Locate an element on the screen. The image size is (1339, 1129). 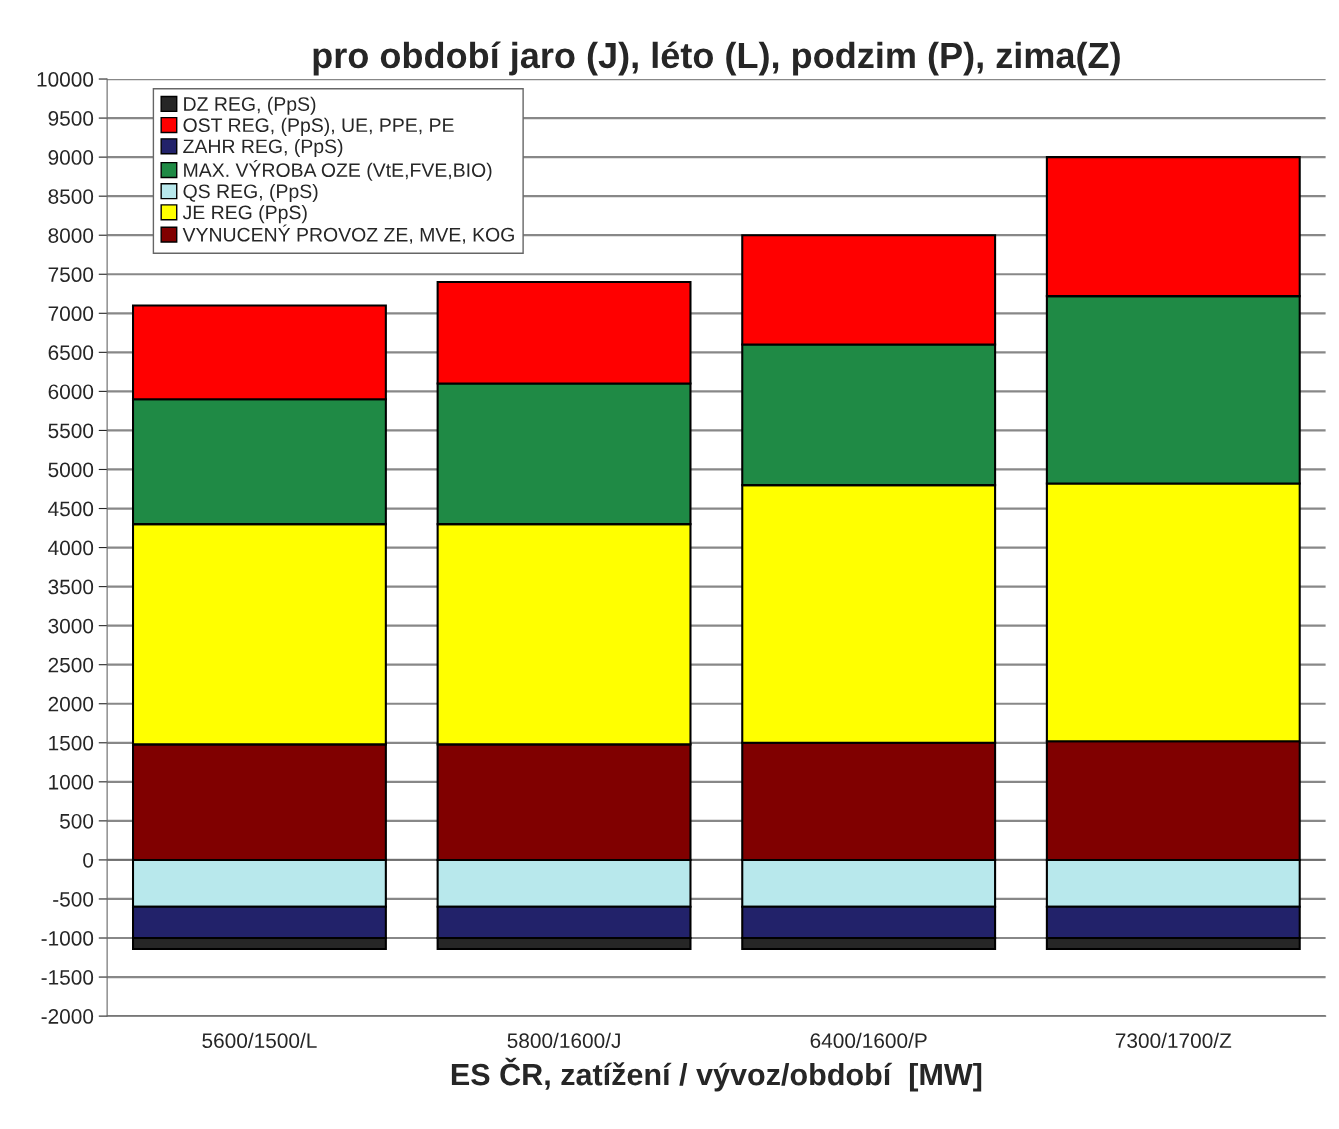
y-tick-label: 9500 is located at coordinates (71, 118).